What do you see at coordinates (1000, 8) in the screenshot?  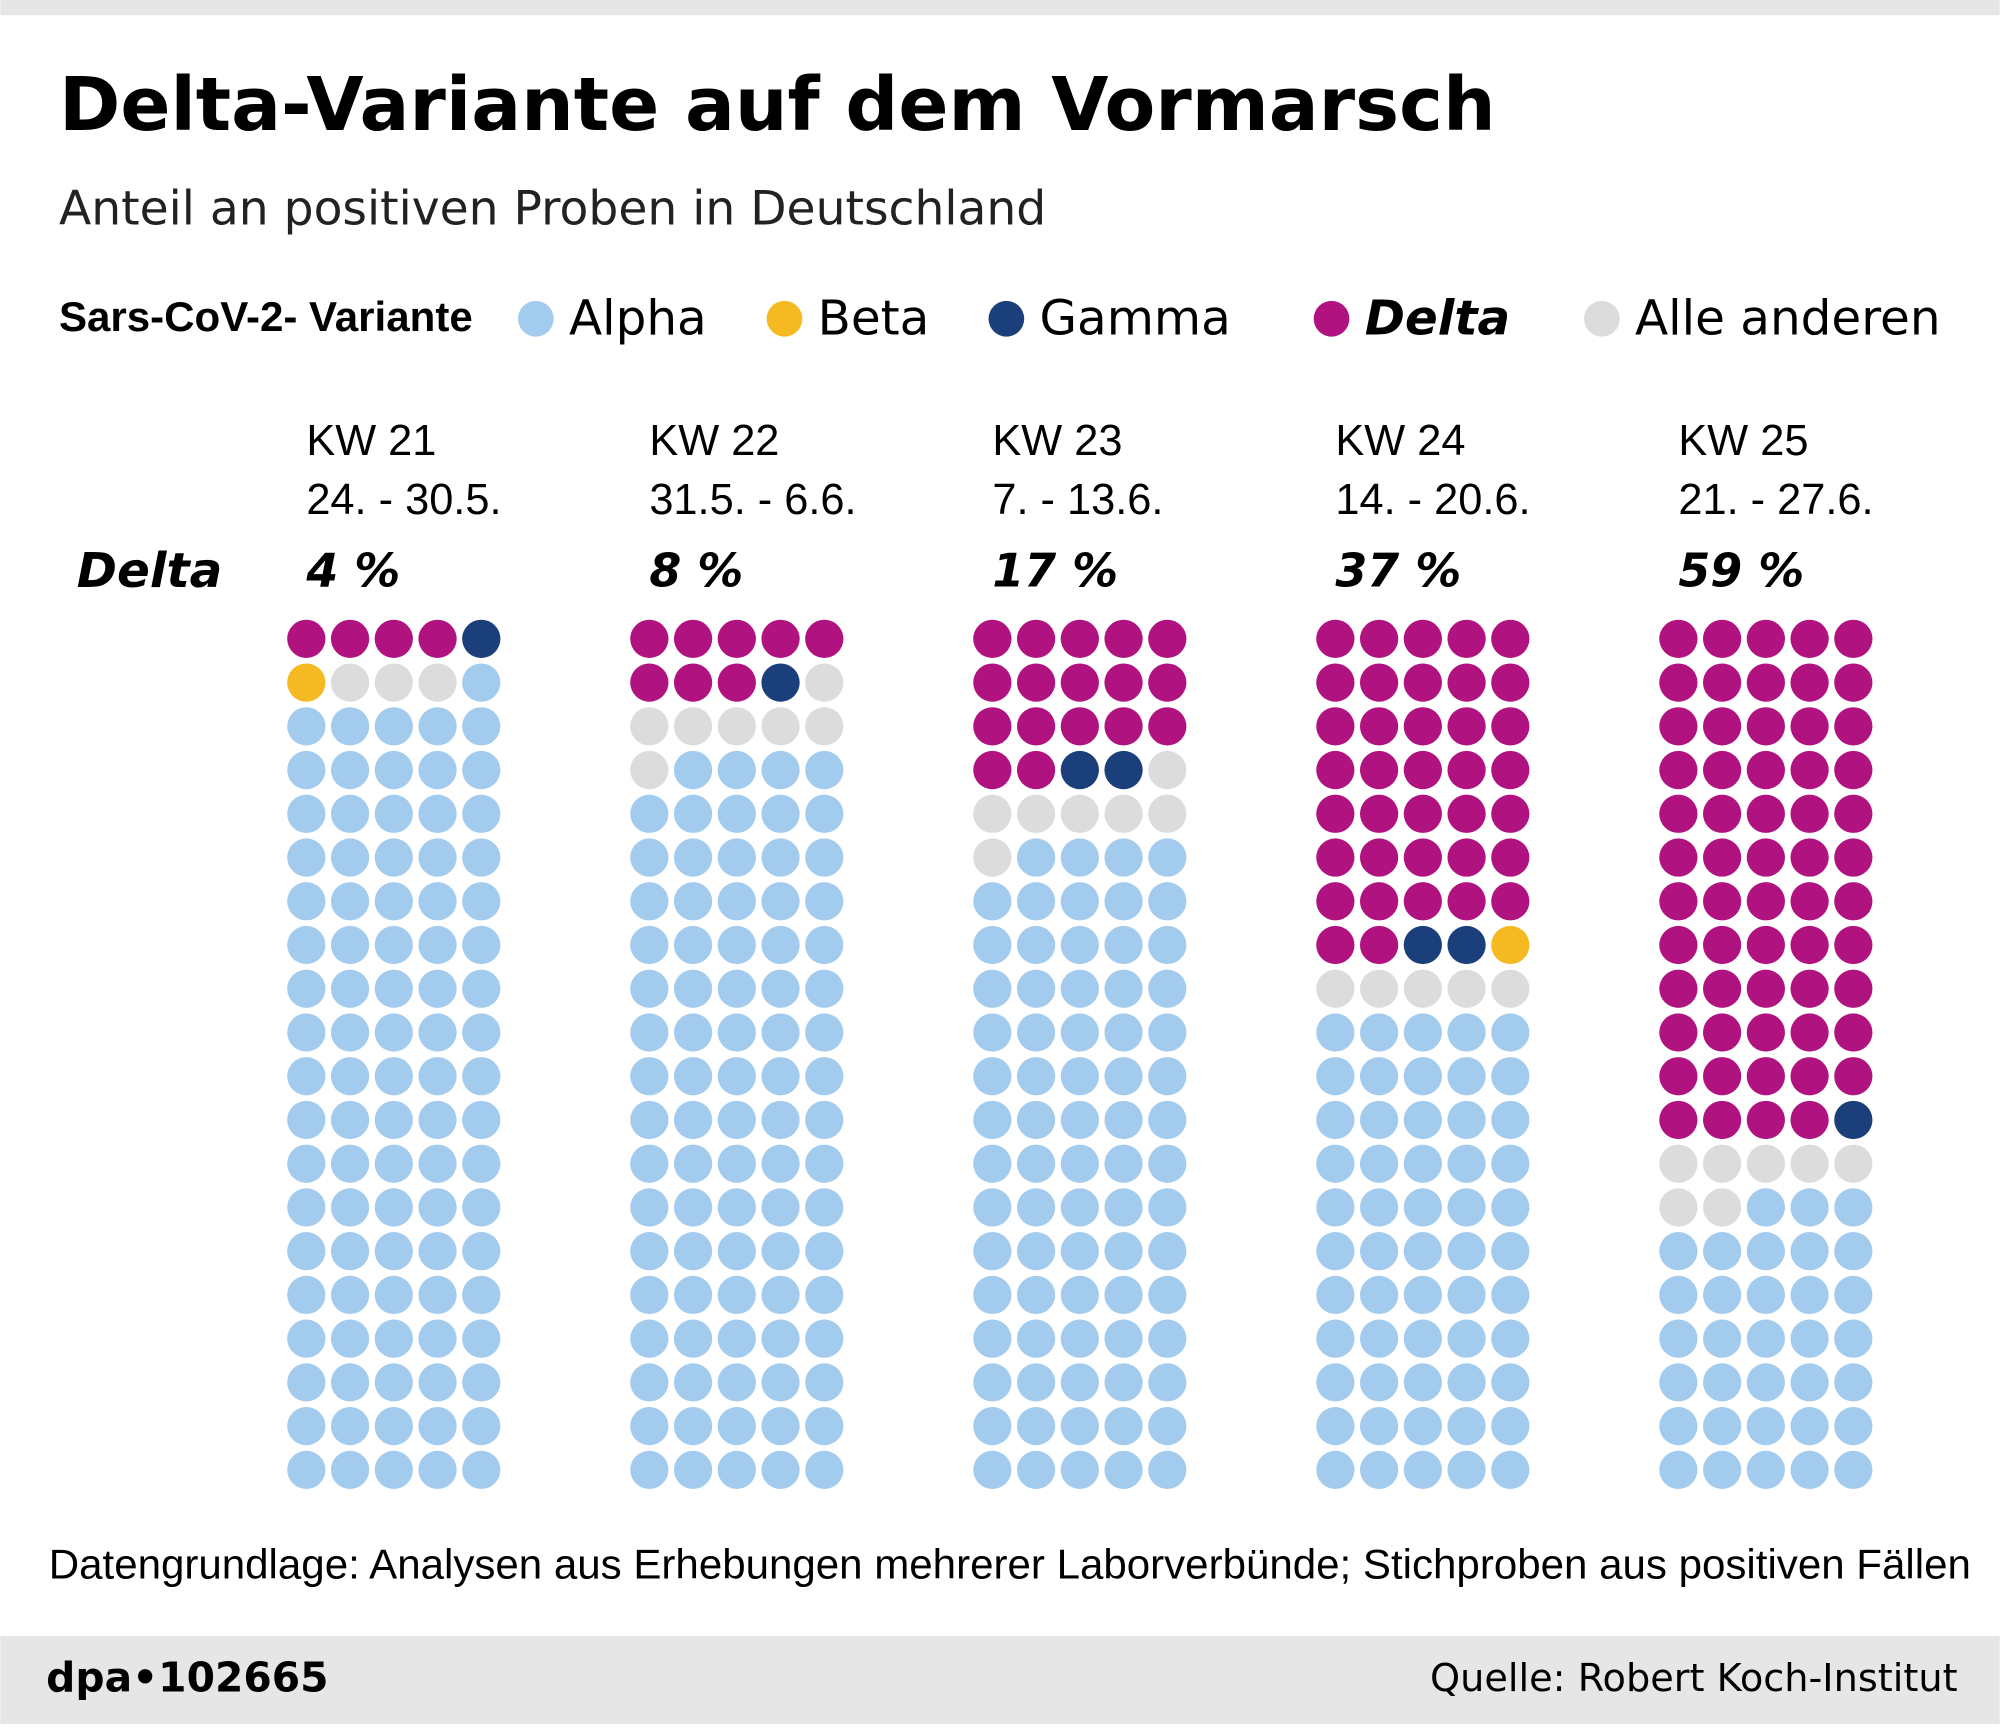 I see `top-bar` at bounding box center [1000, 8].